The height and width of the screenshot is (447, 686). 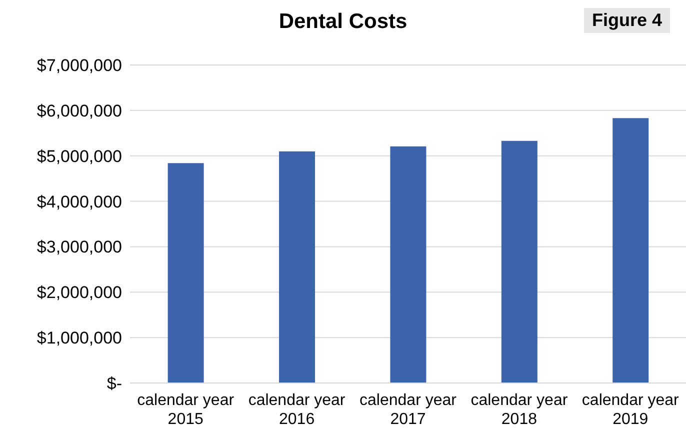 What do you see at coordinates (79, 292) in the screenshot?
I see `y-tick-label: $2,000,000` at bounding box center [79, 292].